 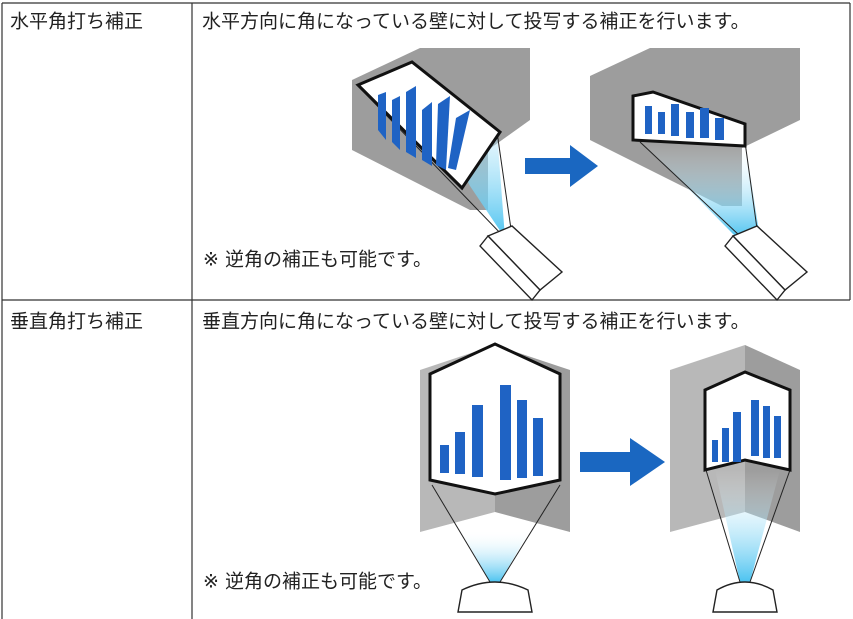 What do you see at coordinates (476, 322) in the screenshot?
I see `row-description: 垂直方向に角になっている壁に対して投写する補正を行います。` at bounding box center [476, 322].